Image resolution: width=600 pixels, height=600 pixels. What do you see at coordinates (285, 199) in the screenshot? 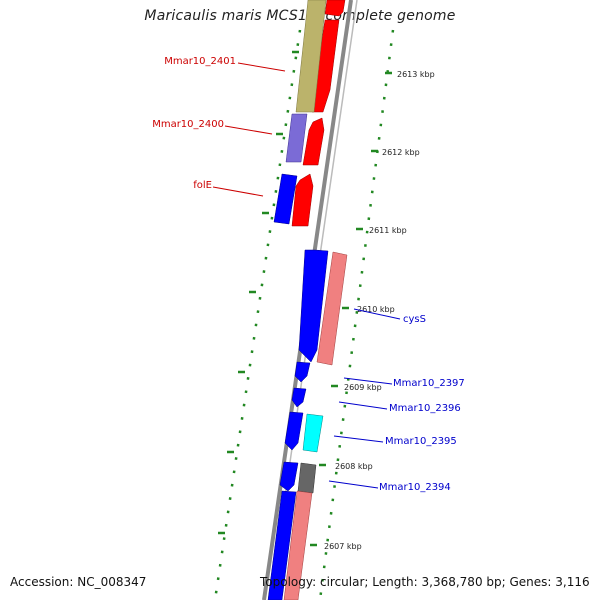
I see `gene-blue-fole-region` at bounding box center [285, 199].